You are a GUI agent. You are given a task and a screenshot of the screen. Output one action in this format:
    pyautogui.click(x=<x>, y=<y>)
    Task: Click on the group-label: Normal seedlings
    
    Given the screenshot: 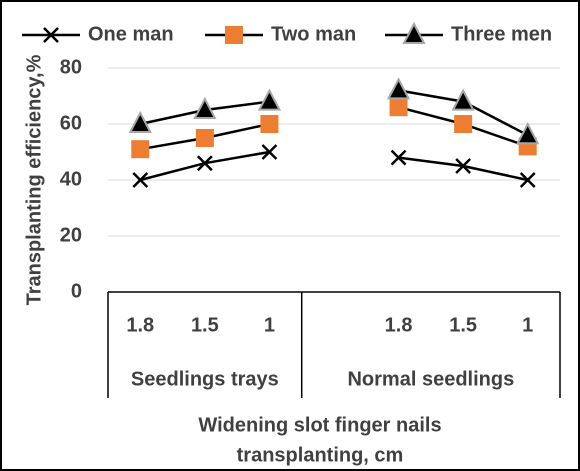 What is the action you would take?
    pyautogui.click(x=430, y=379)
    